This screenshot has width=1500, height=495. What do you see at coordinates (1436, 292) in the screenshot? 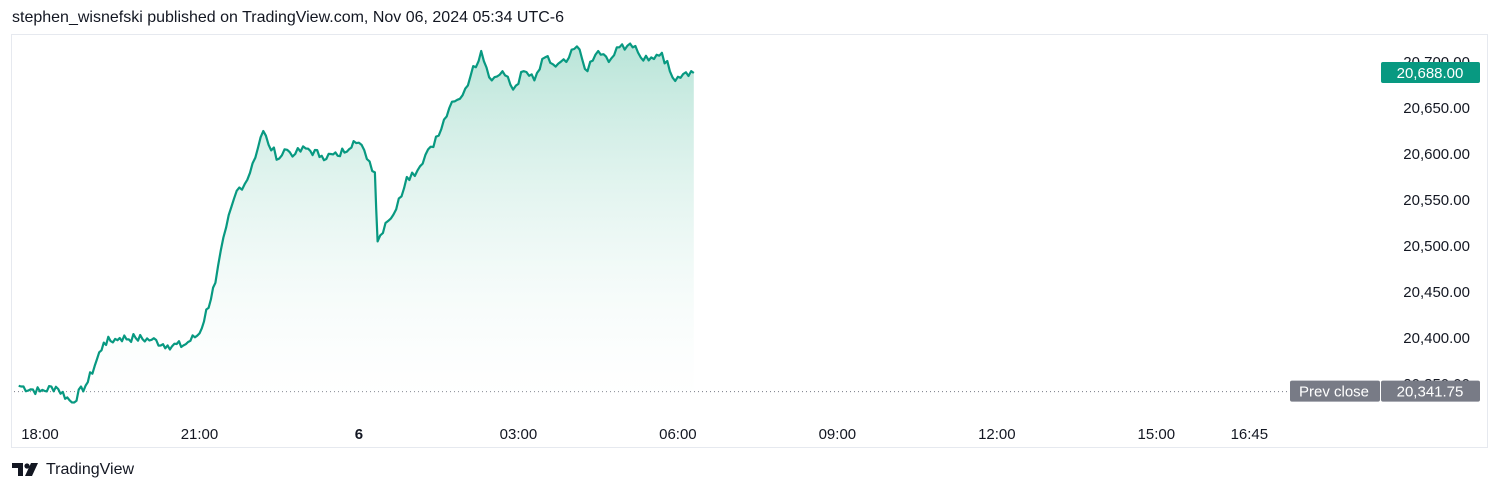
I see `y-tick-label: 20,450.00` at bounding box center [1436, 292].